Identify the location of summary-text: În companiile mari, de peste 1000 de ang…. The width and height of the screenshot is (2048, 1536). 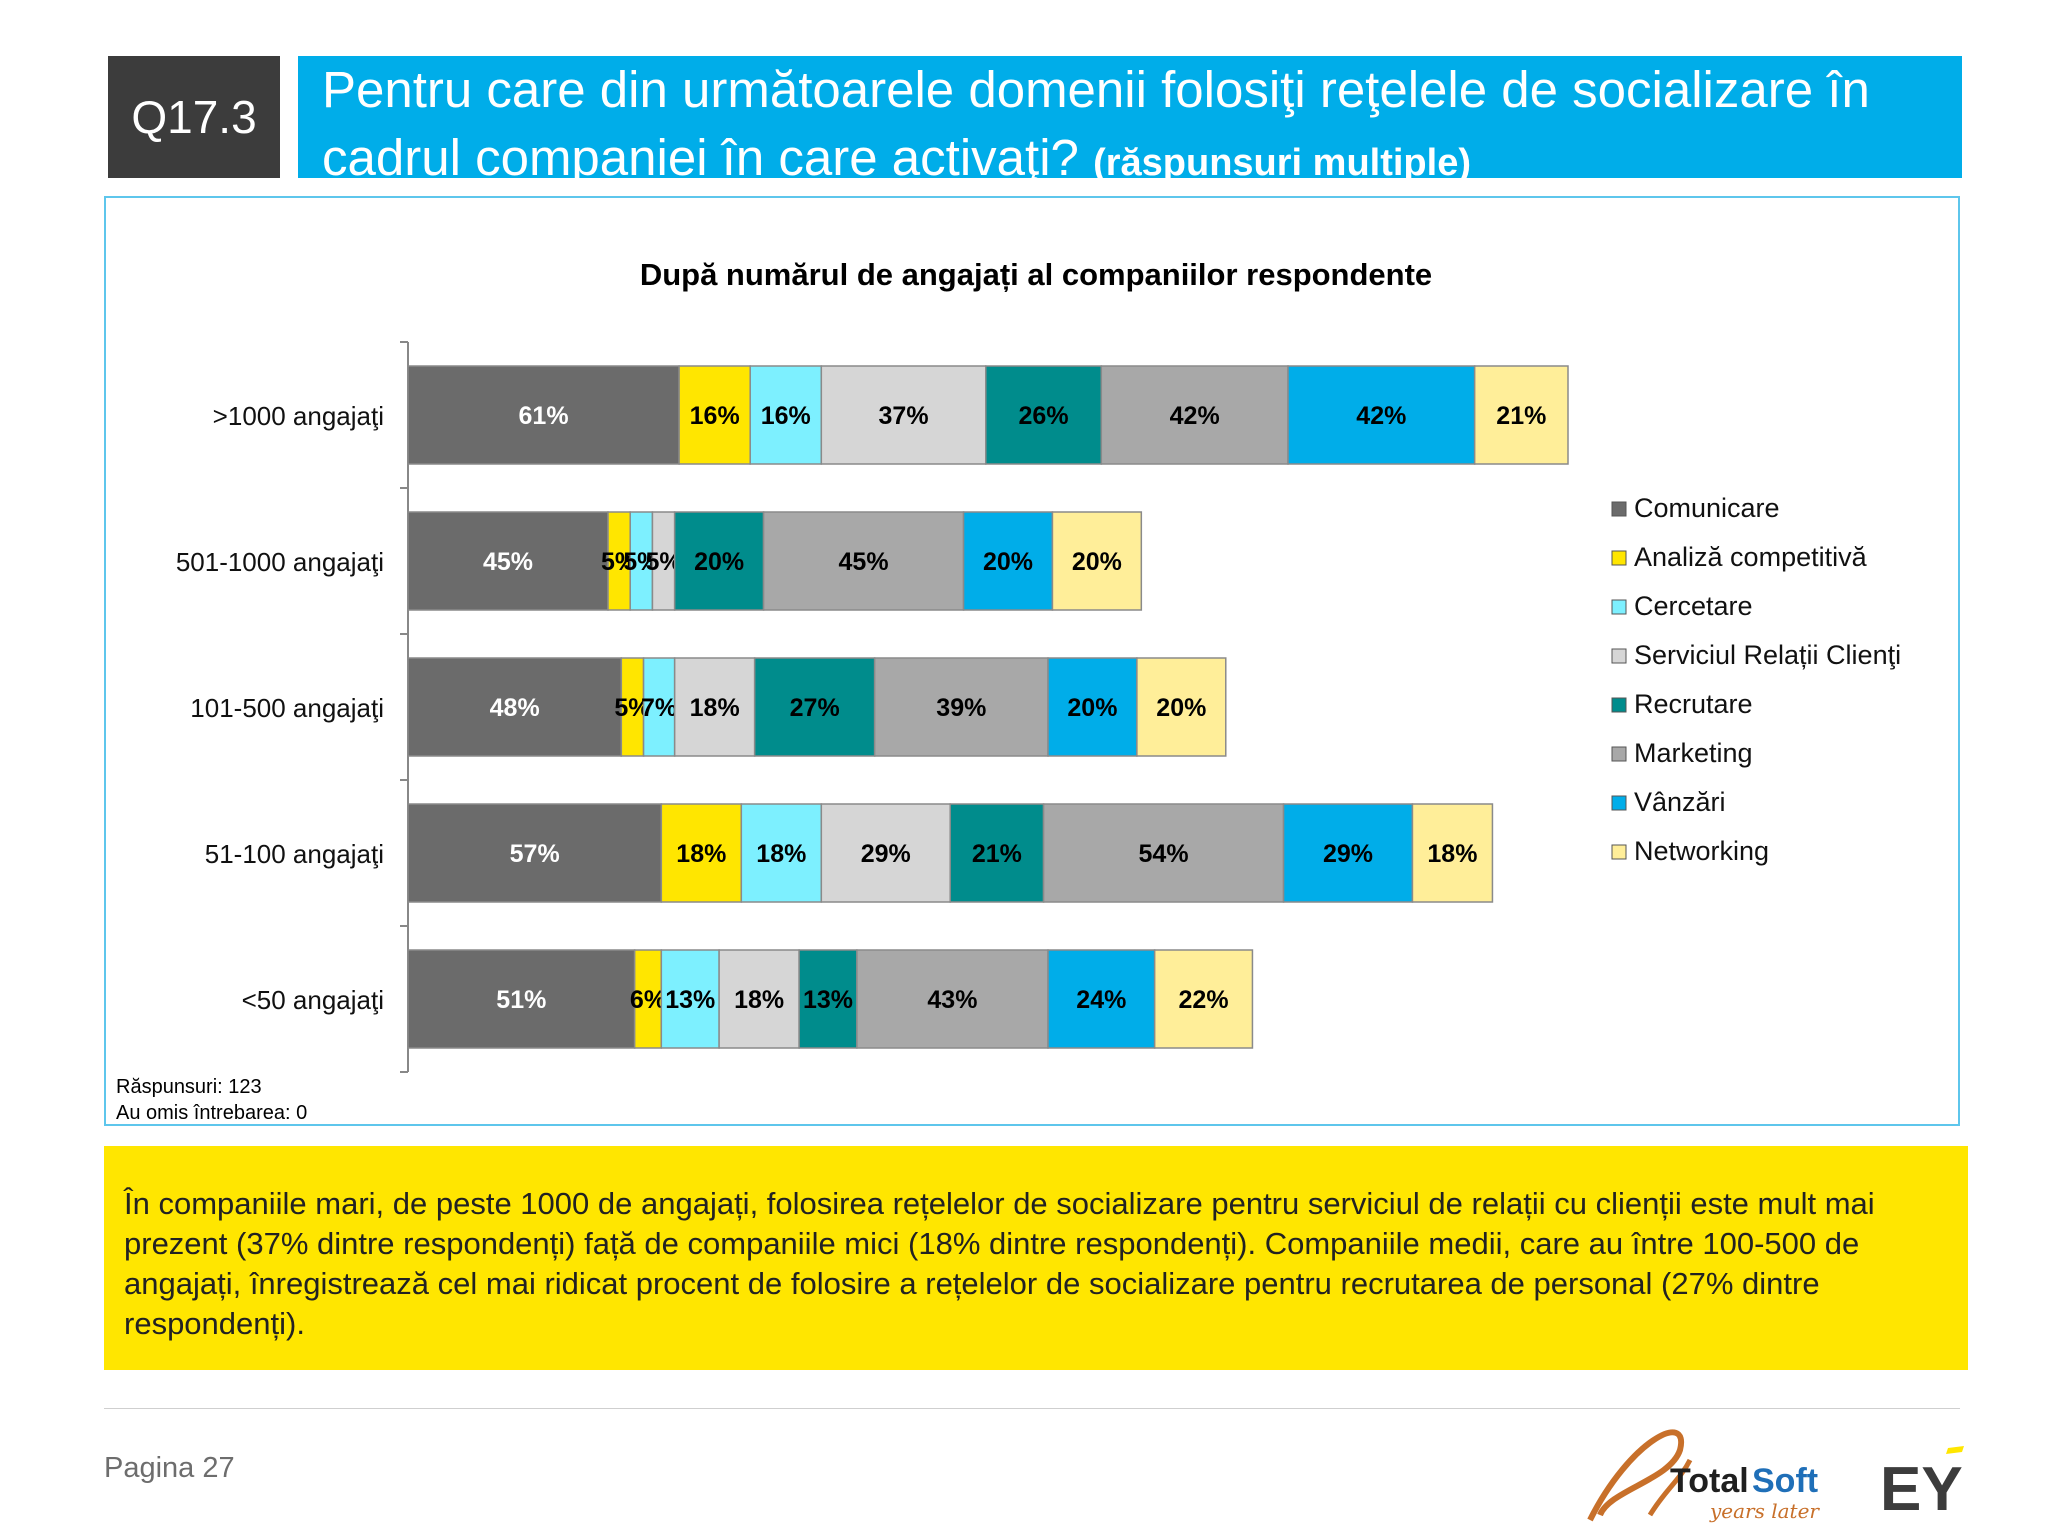
(999, 1263).